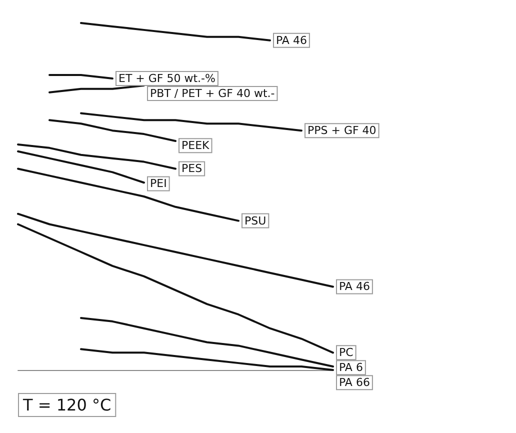 The height and width of the screenshot is (433, 516). What do you see at coordinates (167, 79) in the screenshot?
I see `series-label: ET + GF 50 wt.-%` at bounding box center [167, 79].